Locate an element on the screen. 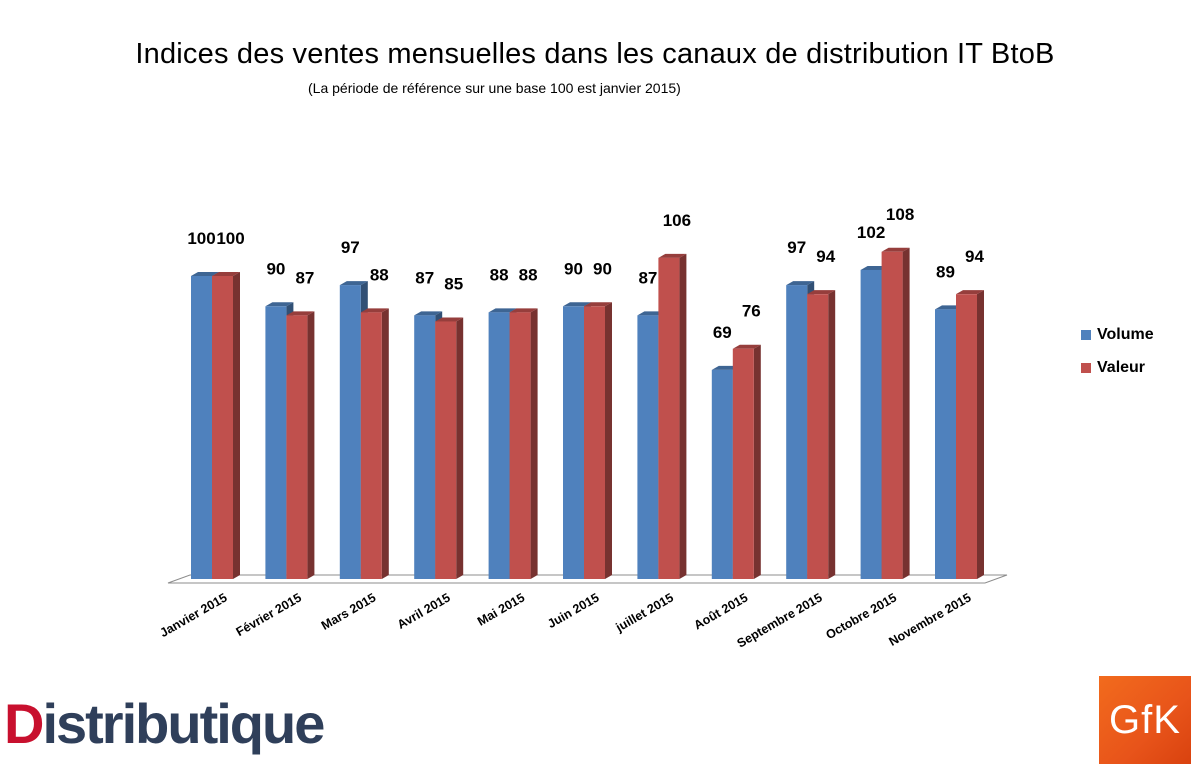 The width and height of the screenshot is (1202, 770). data-label-valeur-8: 94 is located at coordinates (825, 256).